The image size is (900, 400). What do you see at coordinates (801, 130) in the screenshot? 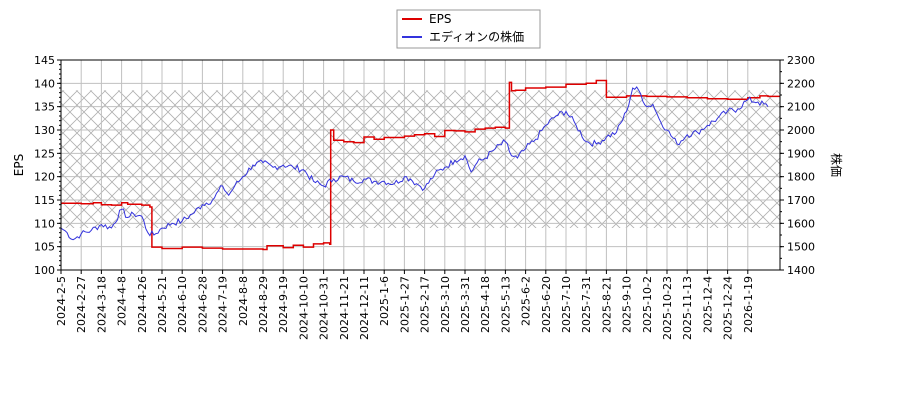
I see `y-right-tick-label: 2000` at bounding box center [801, 130].